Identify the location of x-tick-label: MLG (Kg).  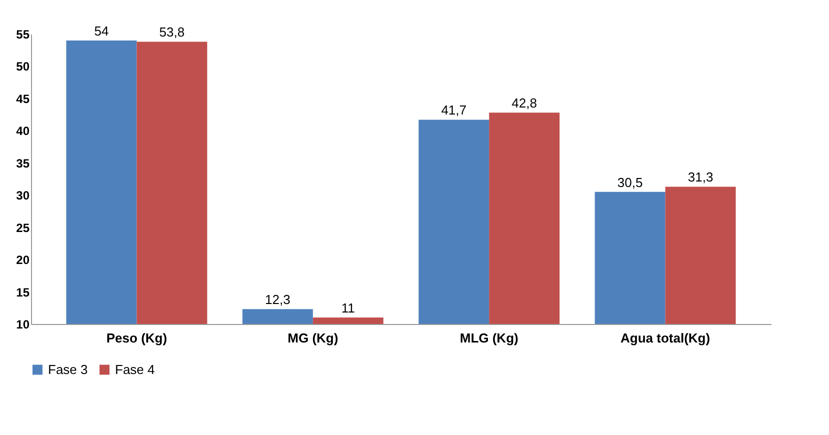
(489, 338).